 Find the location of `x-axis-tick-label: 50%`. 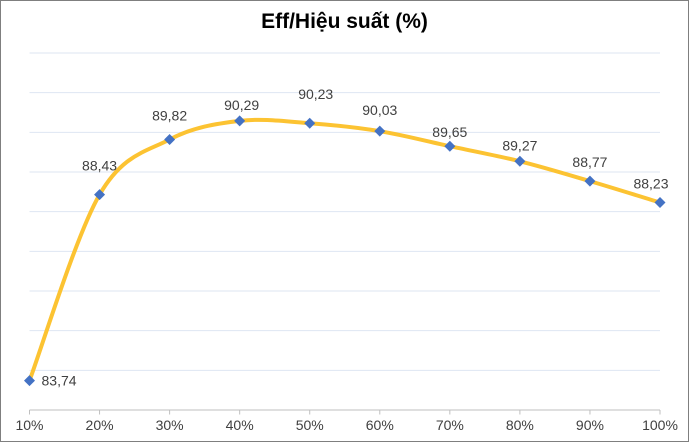

x-axis-tick-label: 50% is located at coordinates (310, 425).